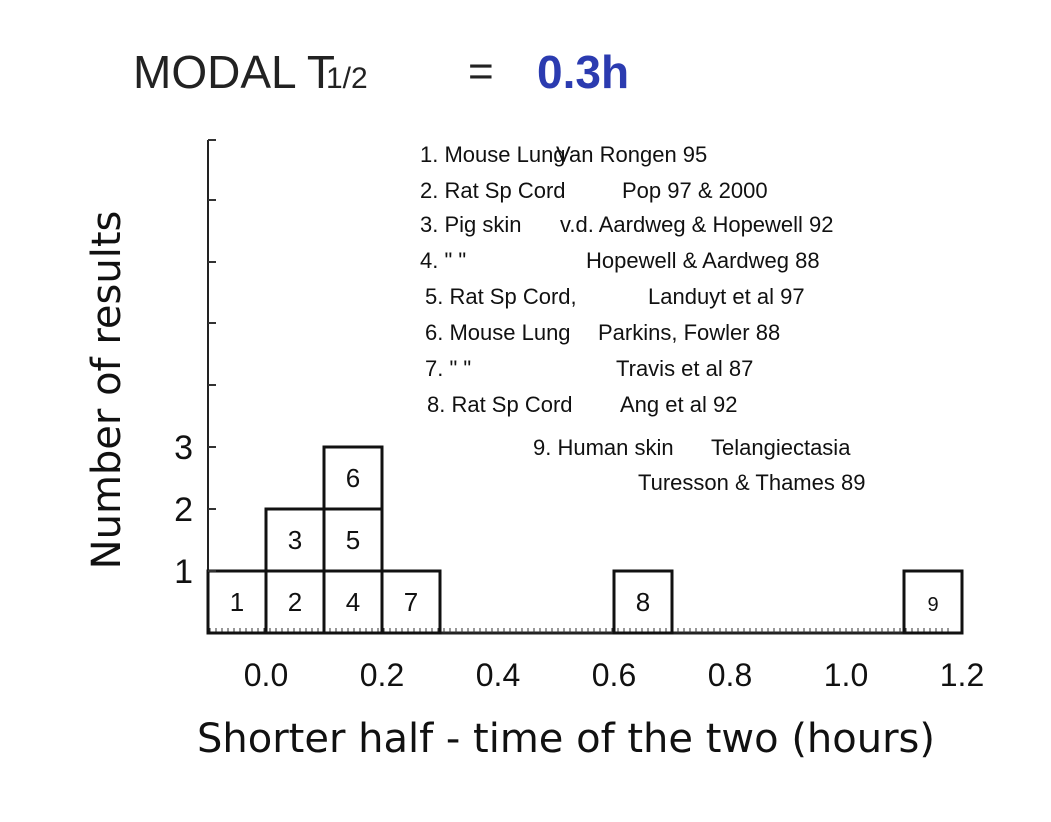  Describe the element at coordinates (183, 572) in the screenshot. I see `y-tick-label: 1` at that location.